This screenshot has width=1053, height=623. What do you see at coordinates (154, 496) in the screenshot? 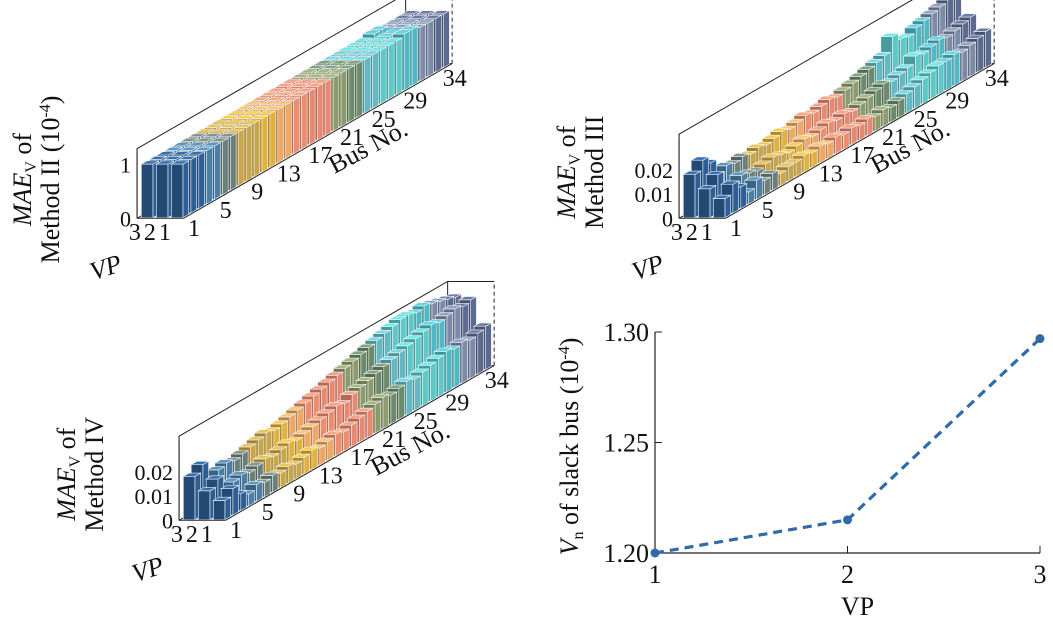
I see `z-tick-label: 0.01` at bounding box center [154, 496].